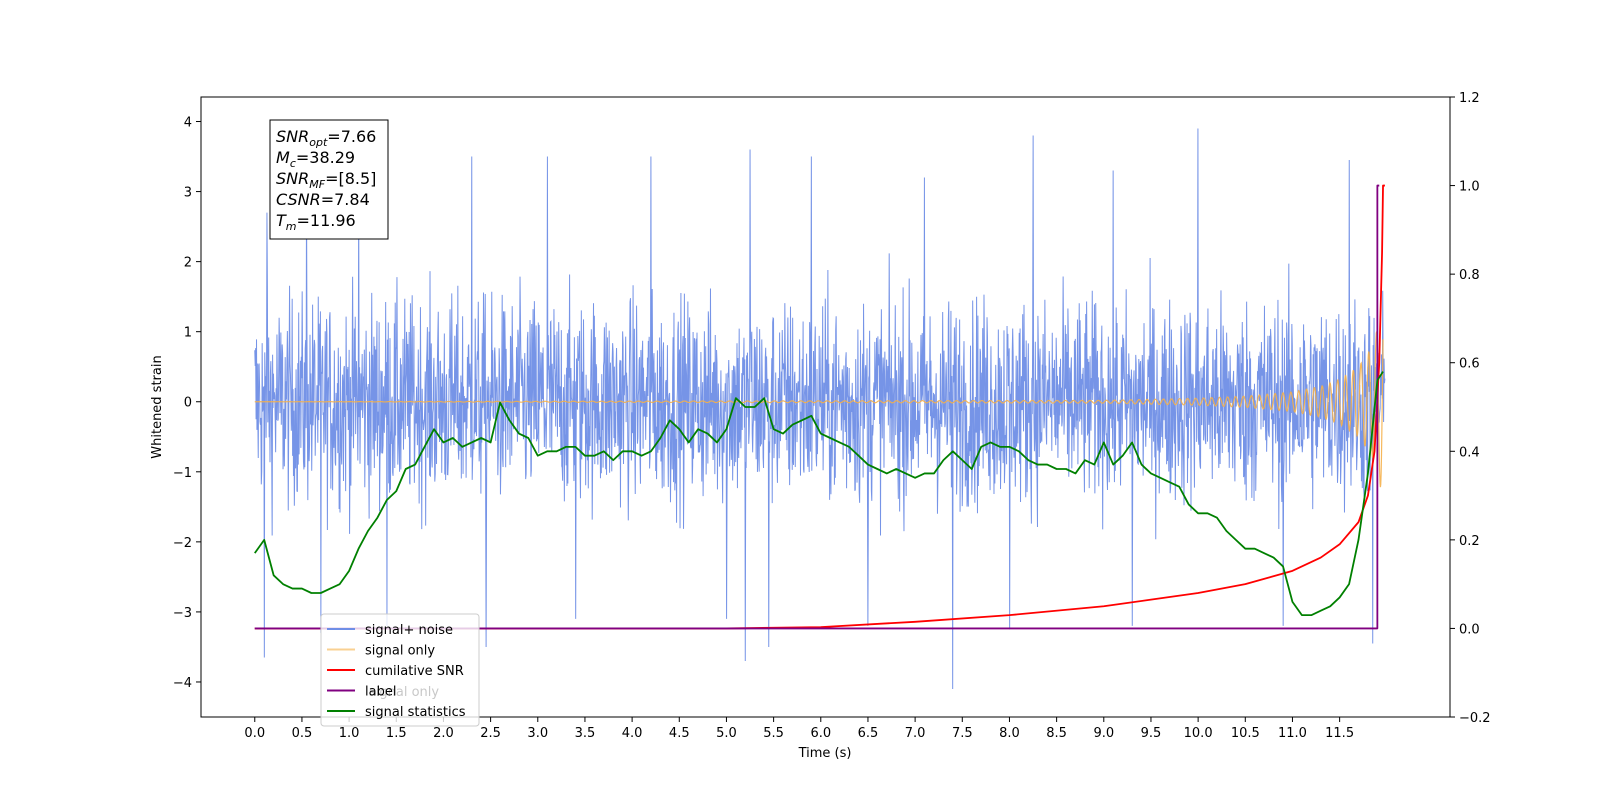 Image resolution: width=1600 pixels, height=800 pixels. What do you see at coordinates (1151, 733) in the screenshot?
I see `x-tick-label: 9.5` at bounding box center [1151, 733].